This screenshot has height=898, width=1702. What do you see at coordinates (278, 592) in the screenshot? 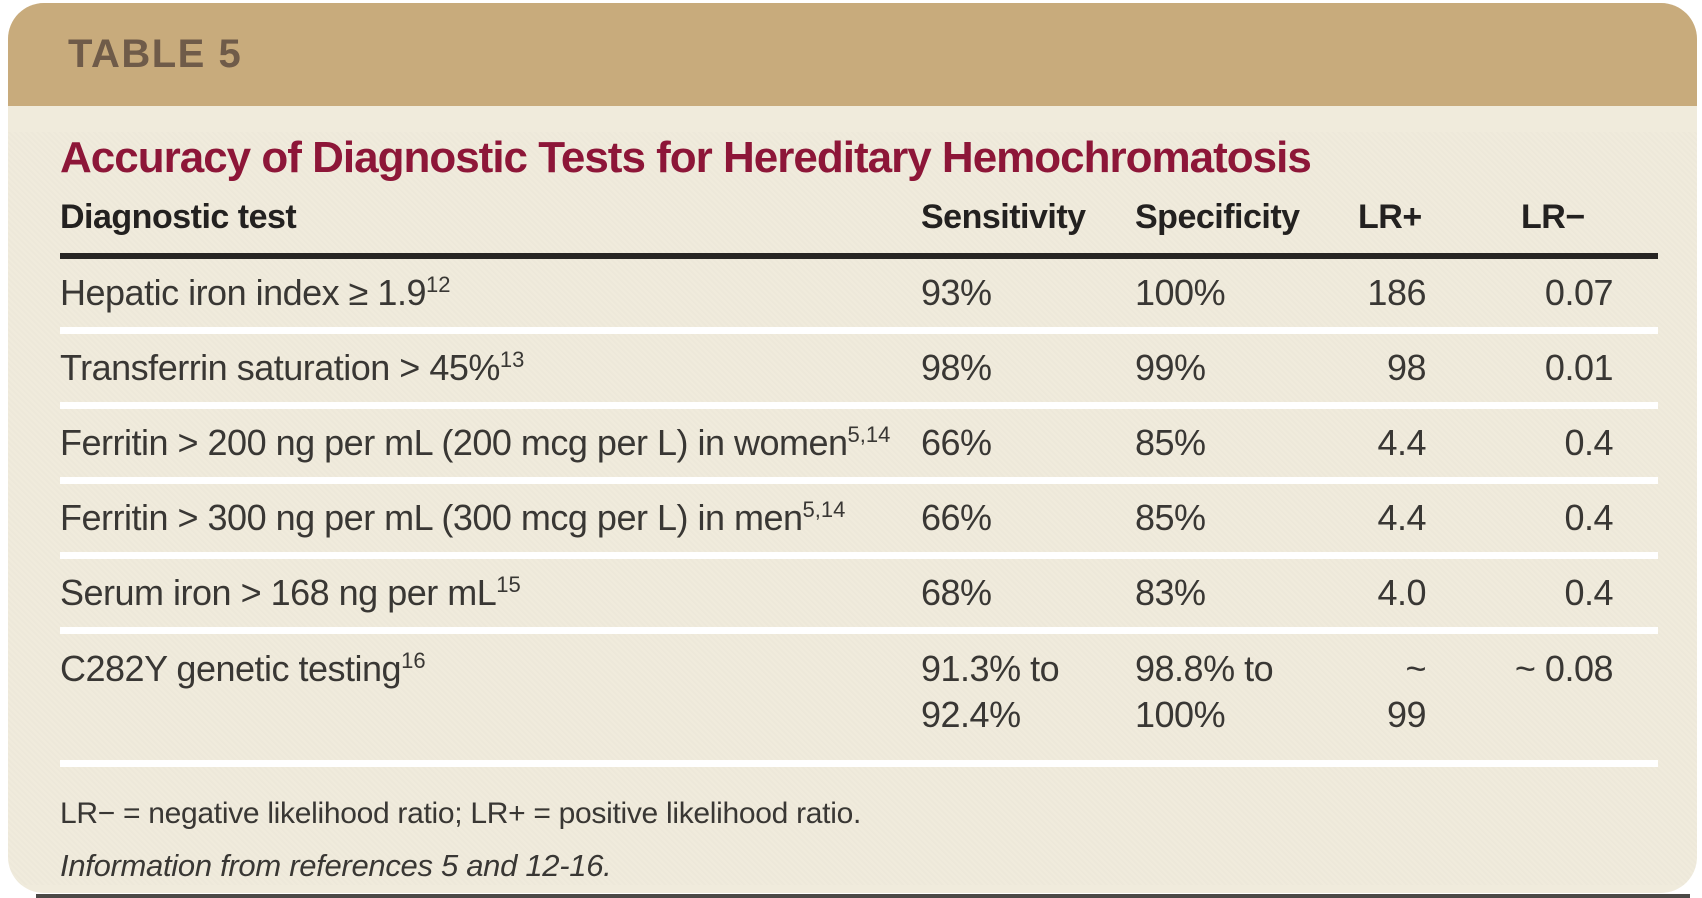
I see `test-name: Serum iron > 168 ng per mL` at bounding box center [278, 592].